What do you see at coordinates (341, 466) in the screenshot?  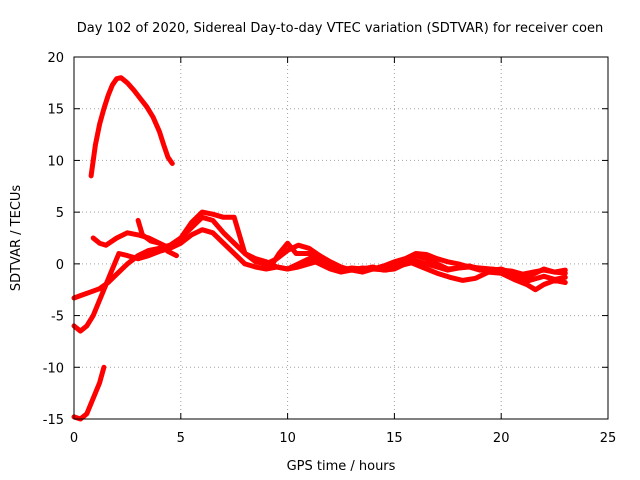 I see `x-axis-label: GPS time / hours` at bounding box center [341, 466].